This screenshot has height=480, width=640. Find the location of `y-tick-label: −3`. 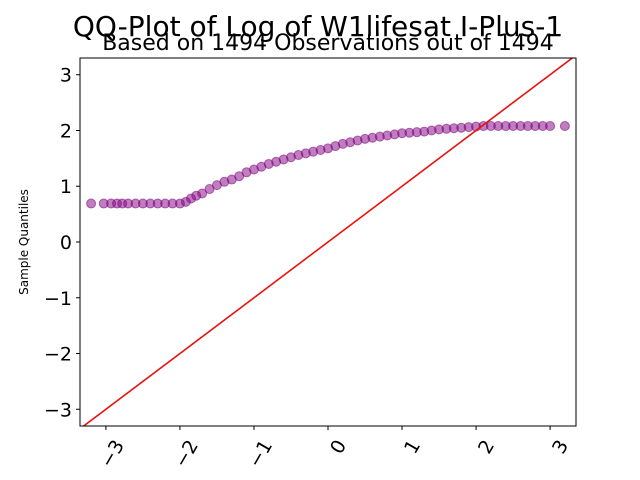

y-tick-label: −3 is located at coordinates (58, 410).